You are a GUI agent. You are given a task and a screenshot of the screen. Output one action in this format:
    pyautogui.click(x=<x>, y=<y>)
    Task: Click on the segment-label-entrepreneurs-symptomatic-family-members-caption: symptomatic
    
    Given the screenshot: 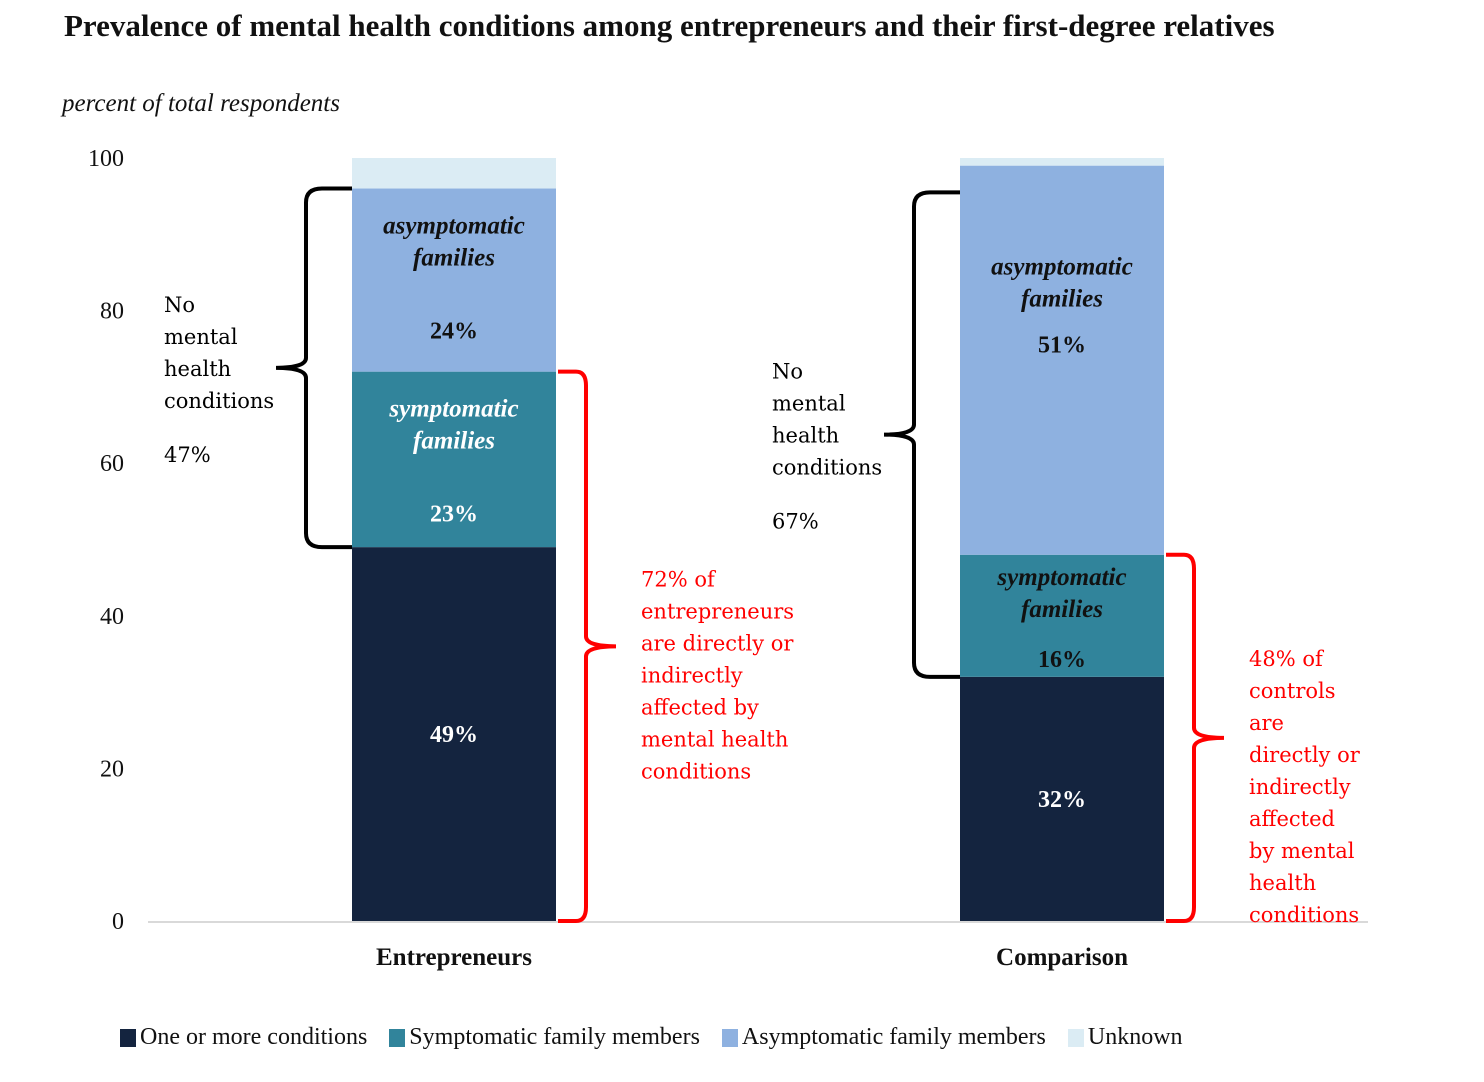 What is the action you would take?
    pyautogui.click(x=453, y=409)
    